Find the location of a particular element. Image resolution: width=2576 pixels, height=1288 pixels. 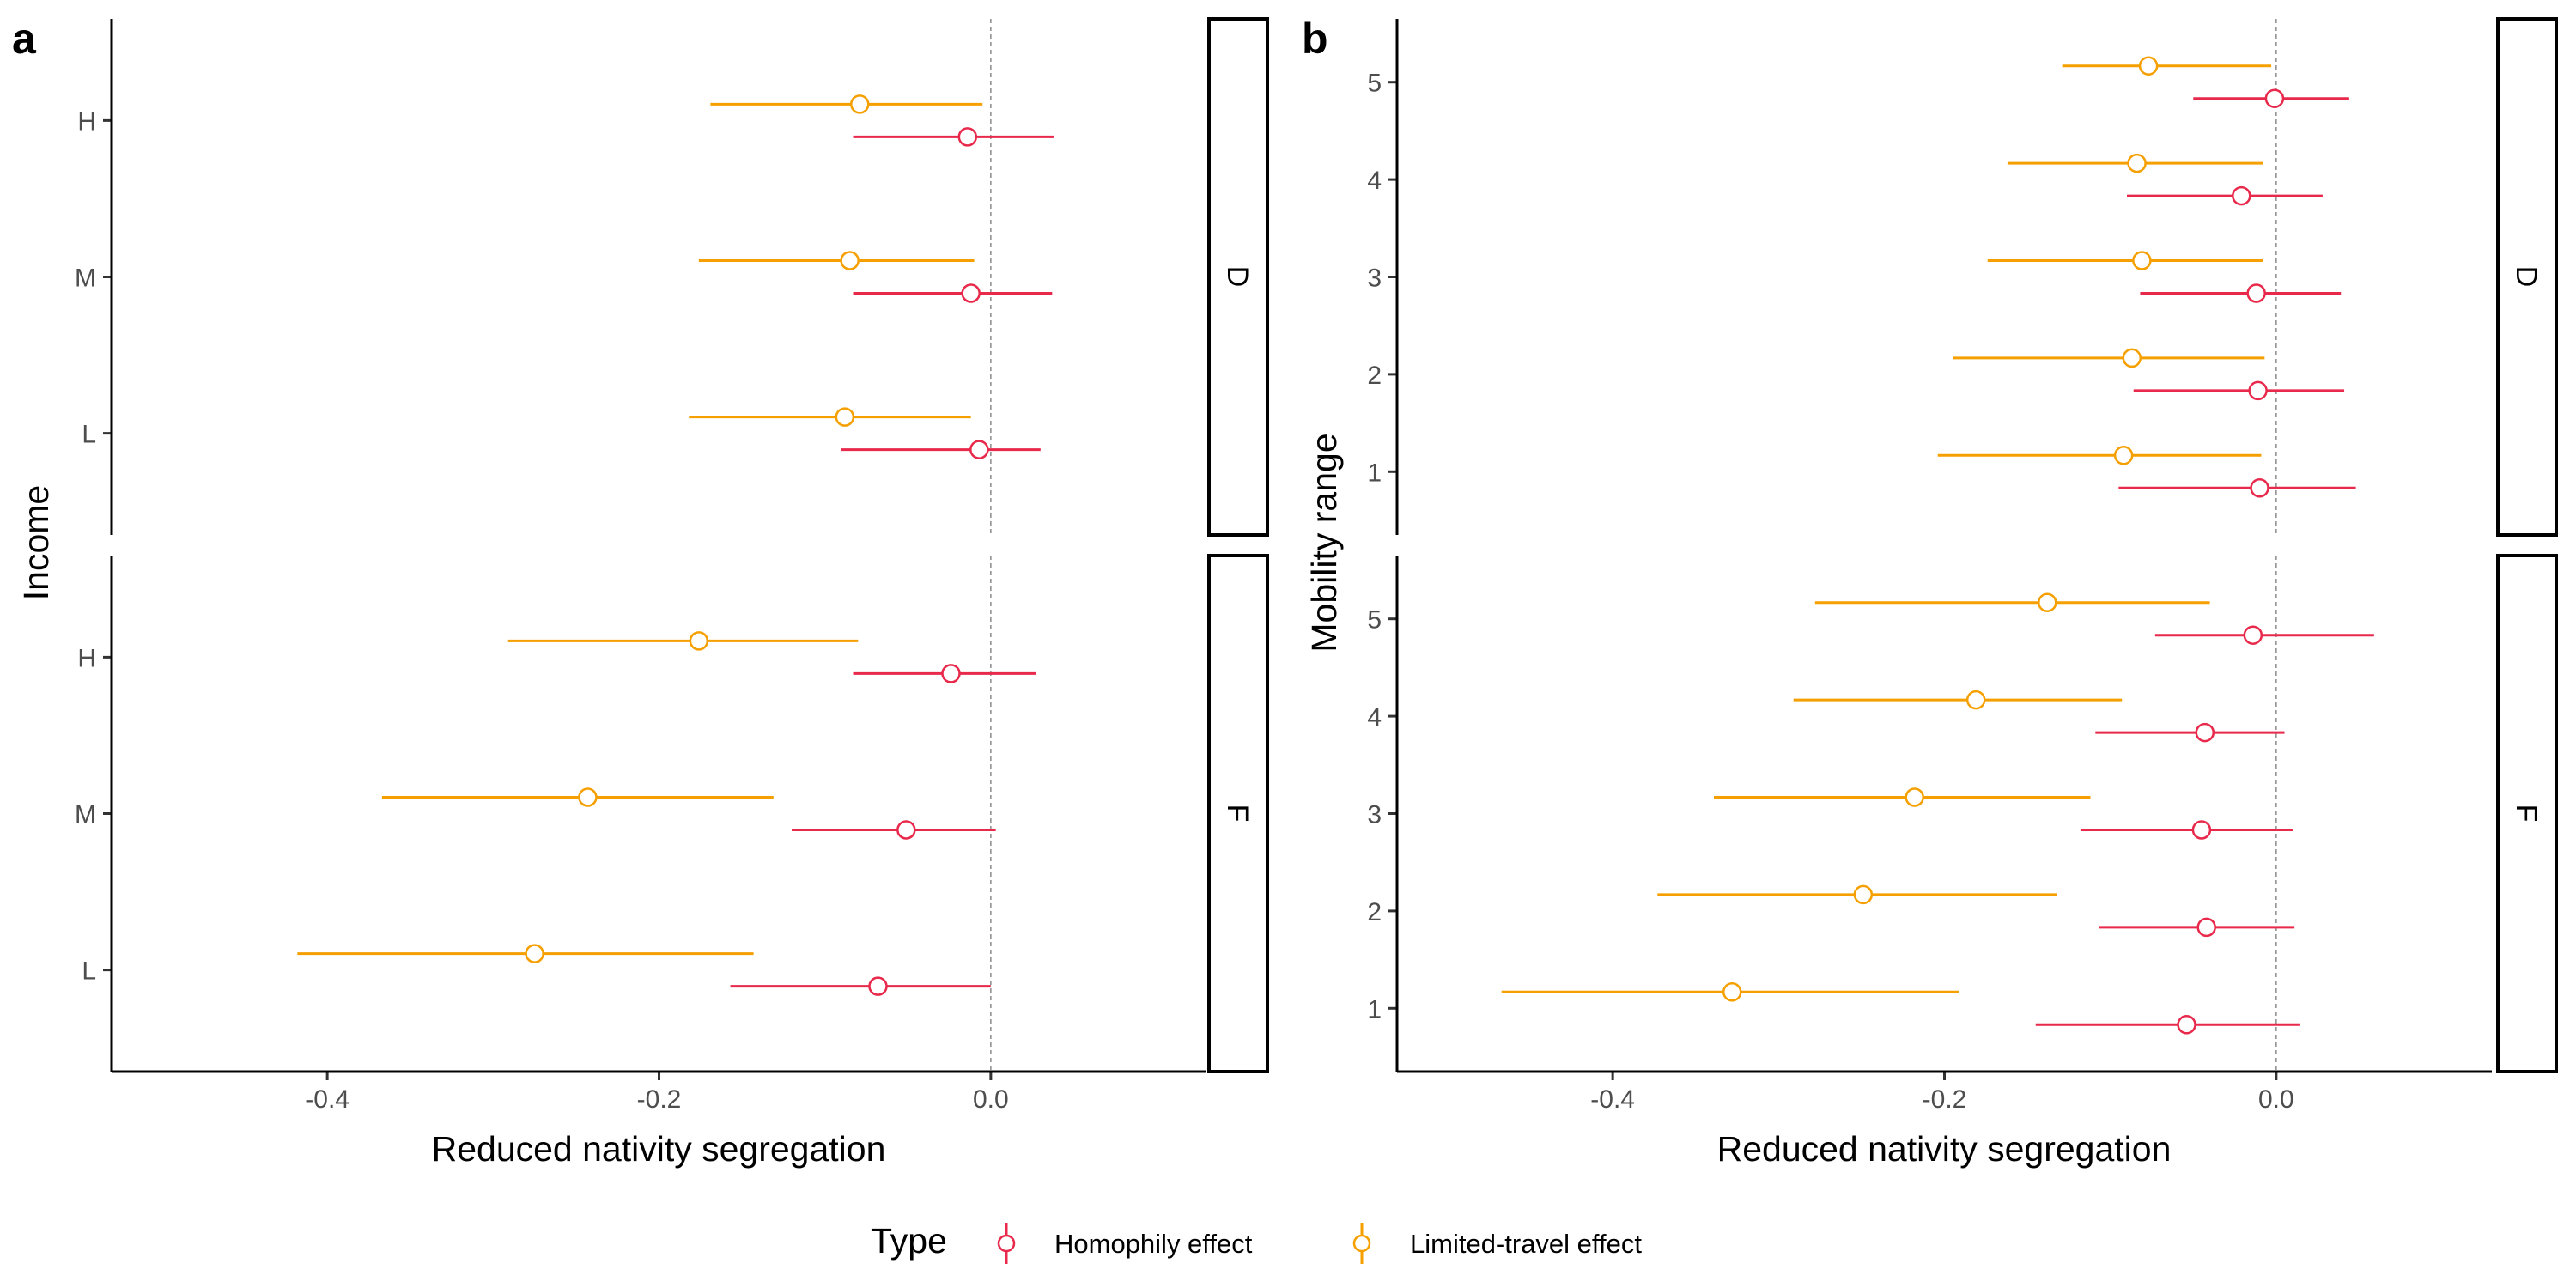

point-a-d-limited-travel-H is located at coordinates (860, 104).